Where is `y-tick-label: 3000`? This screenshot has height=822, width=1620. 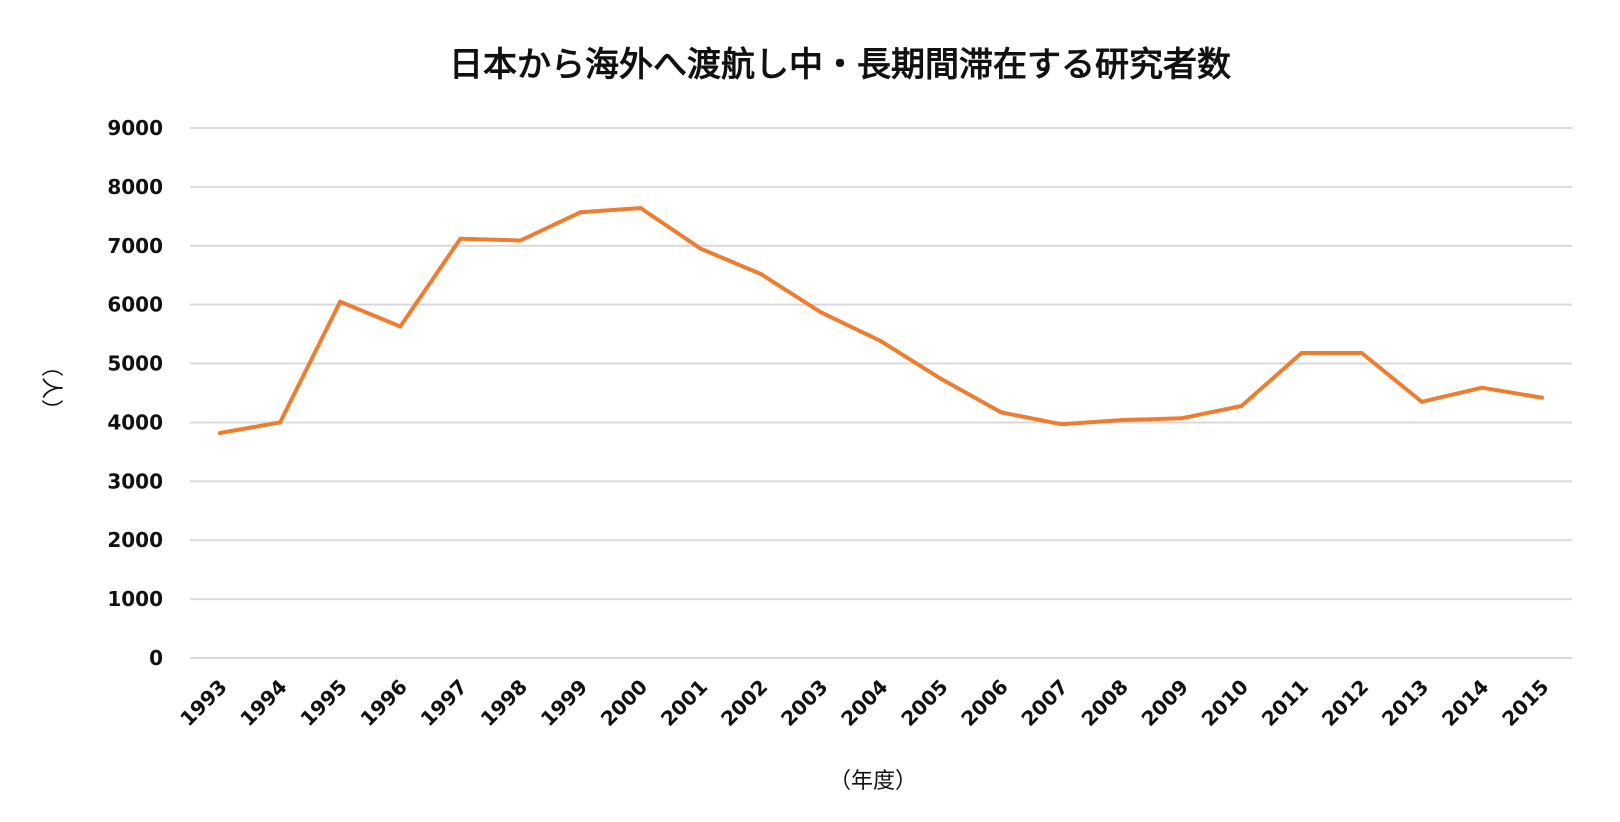
y-tick-label: 3000 is located at coordinates (135, 481).